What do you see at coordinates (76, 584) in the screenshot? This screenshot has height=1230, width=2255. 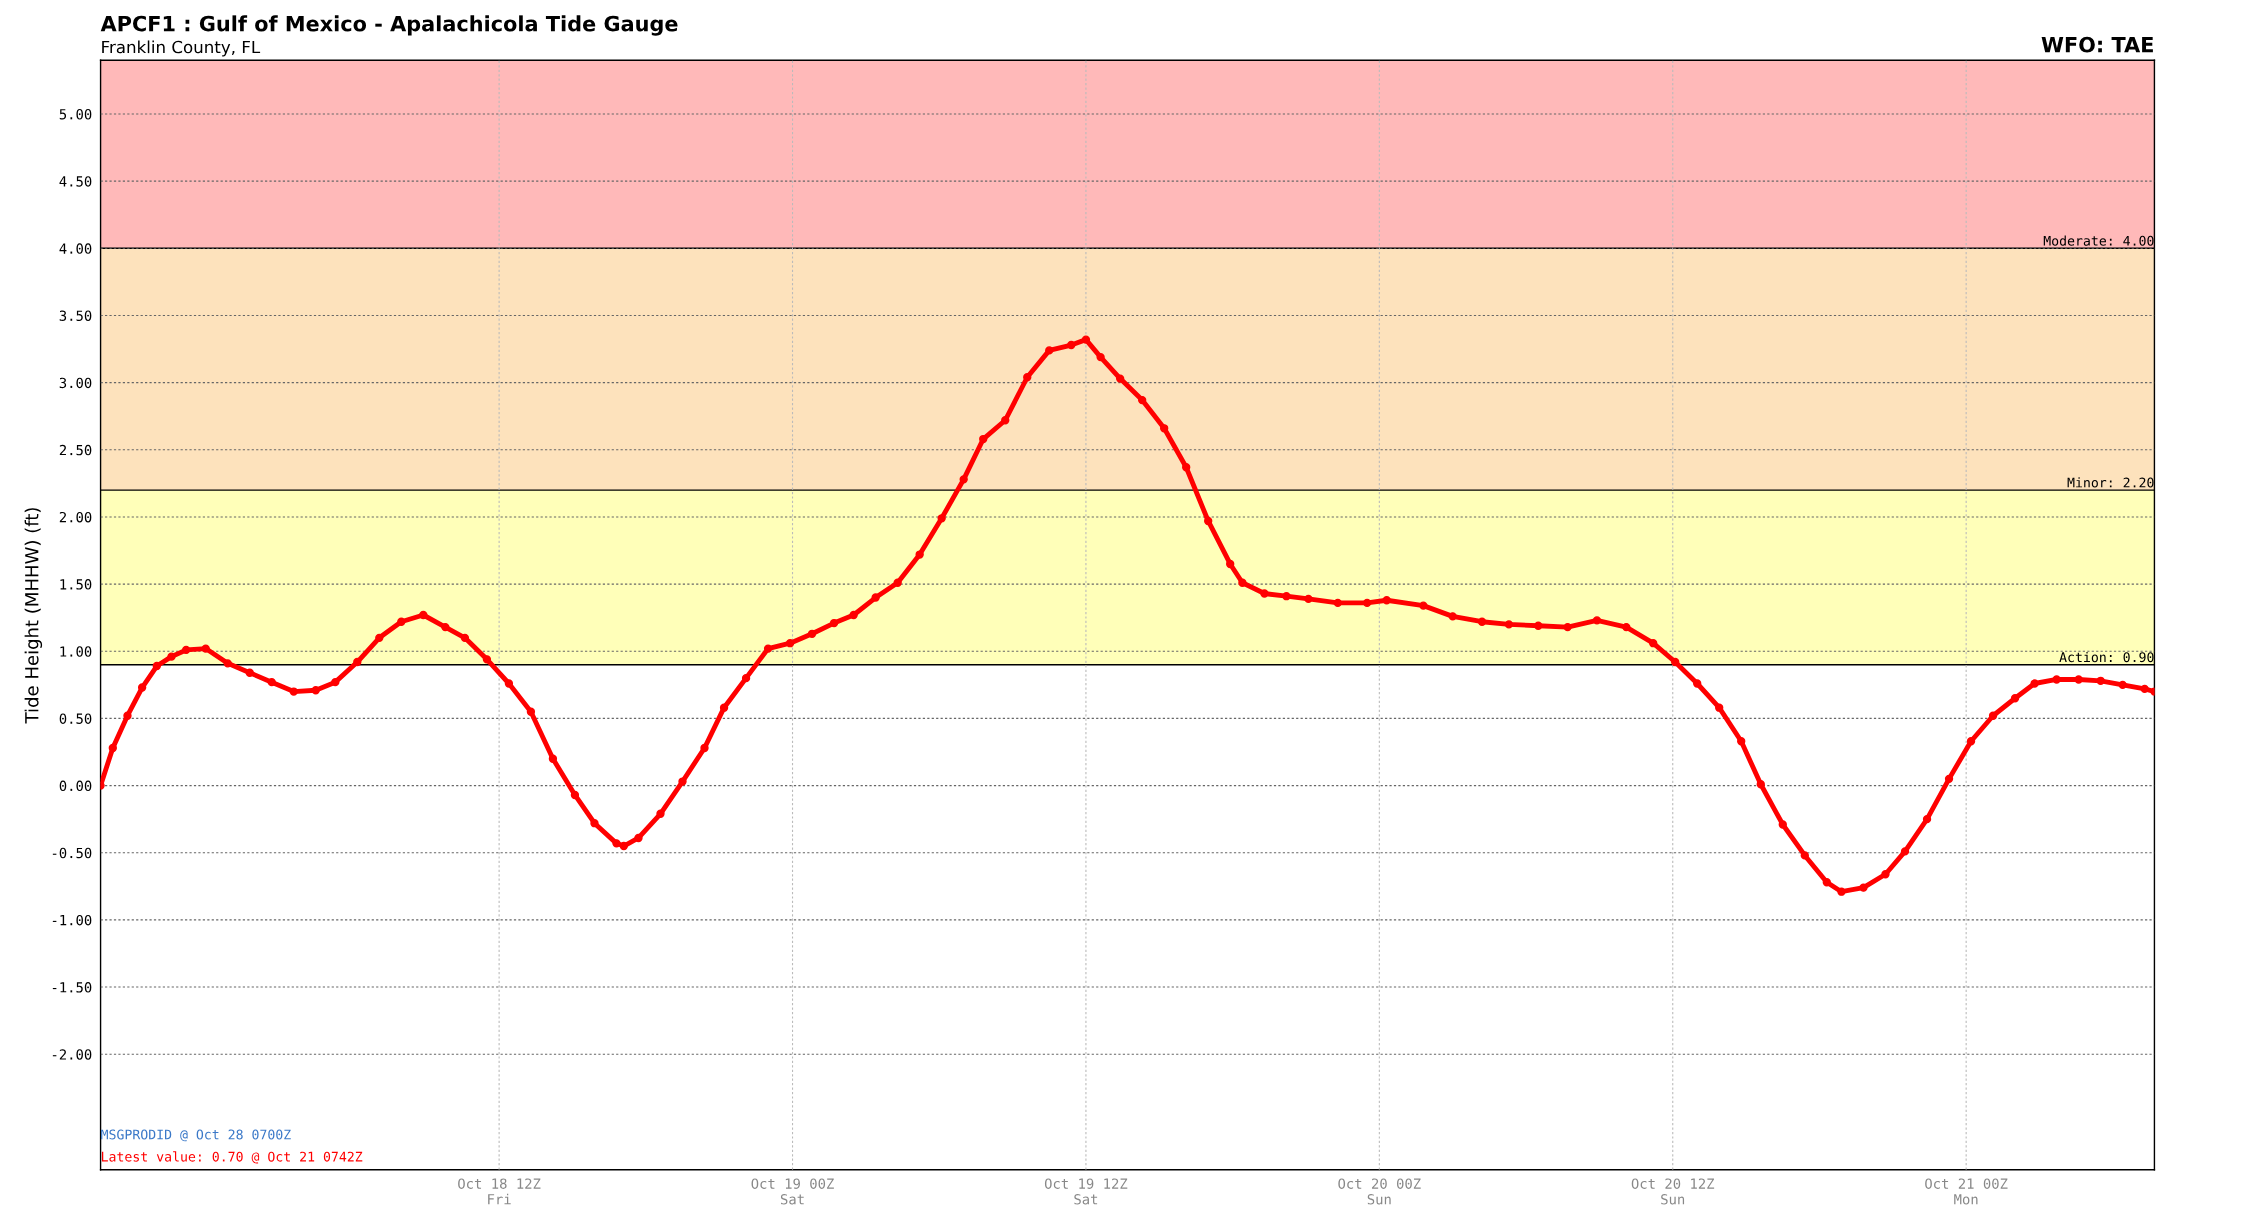 I see `y-tick-label: 1.50` at bounding box center [76, 584].